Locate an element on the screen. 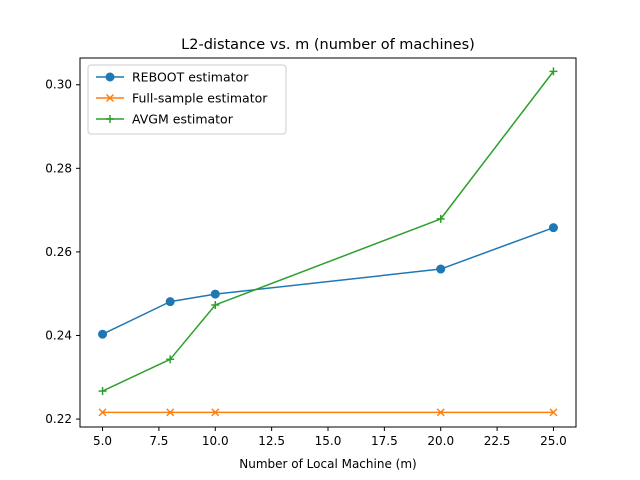 This screenshot has width=640, height=480. legend-item: AVGM estimator is located at coordinates (165, 119).